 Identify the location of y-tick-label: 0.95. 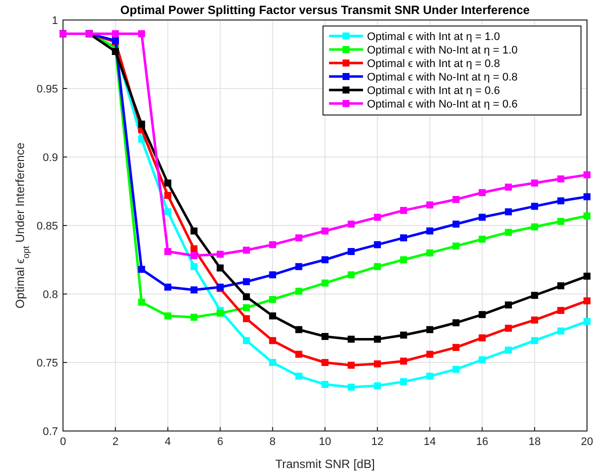
(47, 90).